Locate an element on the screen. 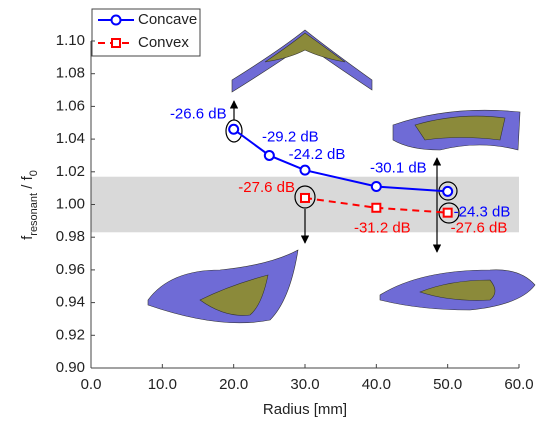  x-tick-label: 60.0 is located at coordinates (518, 384).